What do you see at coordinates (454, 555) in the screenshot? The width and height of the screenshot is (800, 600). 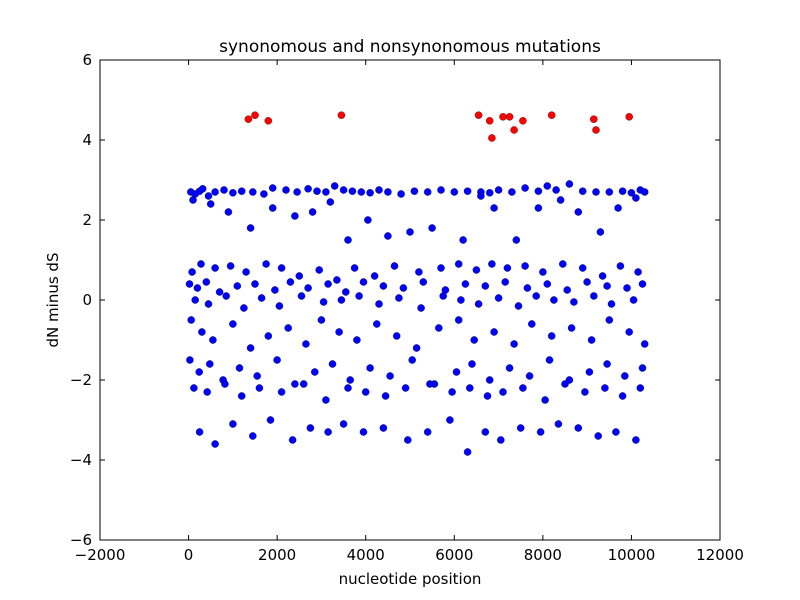 I see `x-tick-label: 6000` at bounding box center [454, 555].